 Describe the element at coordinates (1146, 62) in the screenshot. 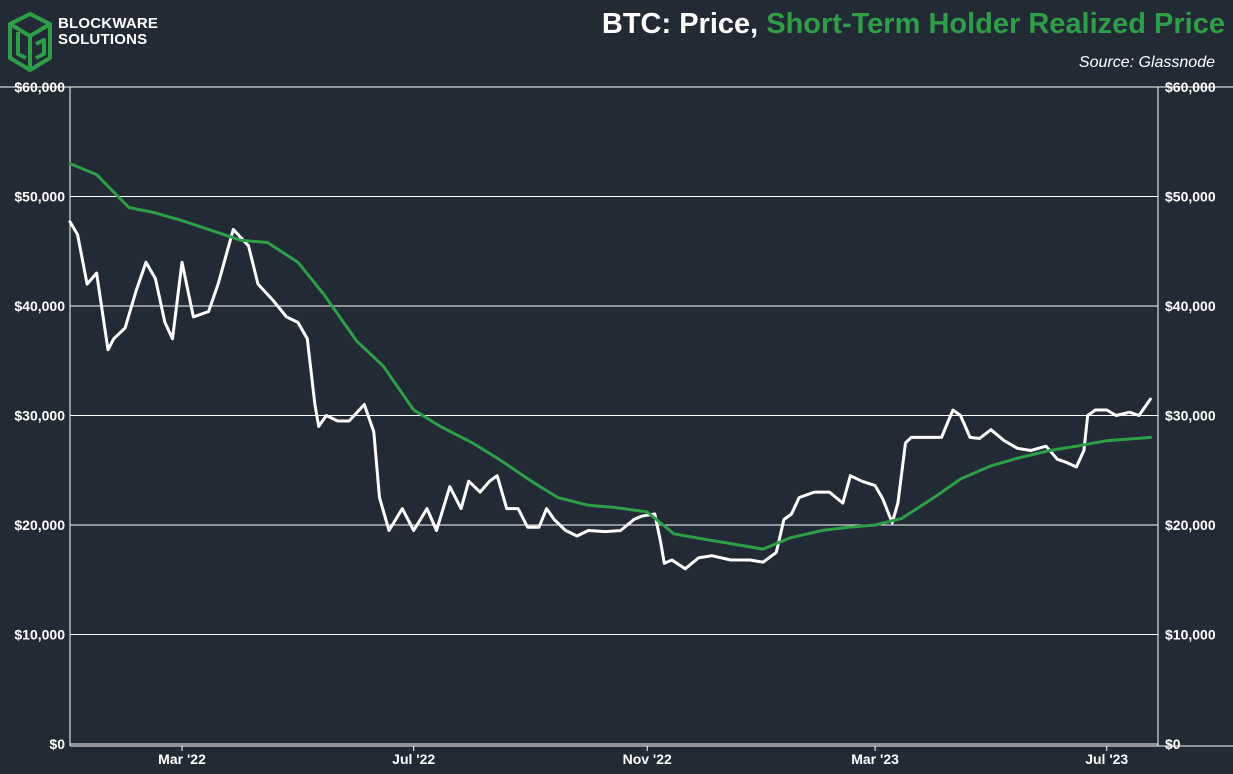

I see `source-note: Source: Glassnode` at that location.